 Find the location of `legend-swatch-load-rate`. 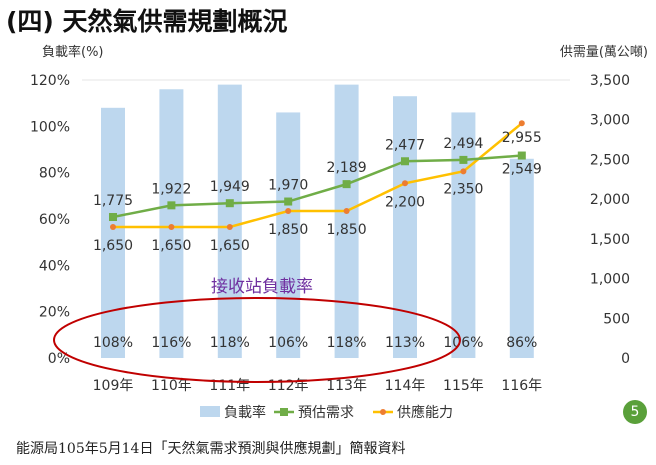

legend-swatch-load-rate is located at coordinates (210, 411).